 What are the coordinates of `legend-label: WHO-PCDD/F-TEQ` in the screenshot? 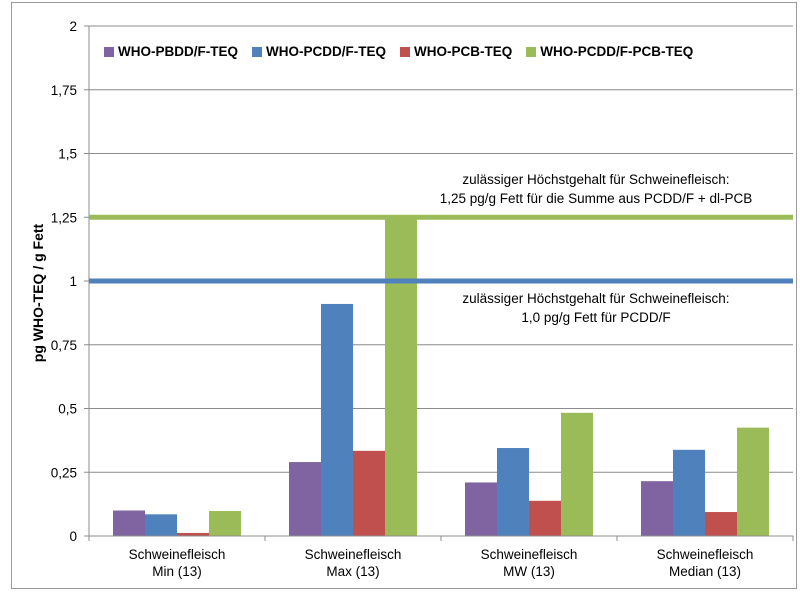 It's located at (325, 51).